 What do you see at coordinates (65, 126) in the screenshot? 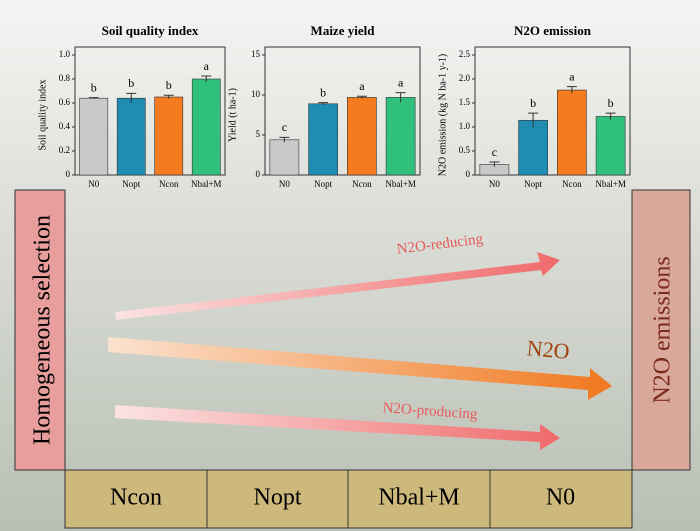
I see `y-tick-label: 0.4` at bounding box center [65, 126].